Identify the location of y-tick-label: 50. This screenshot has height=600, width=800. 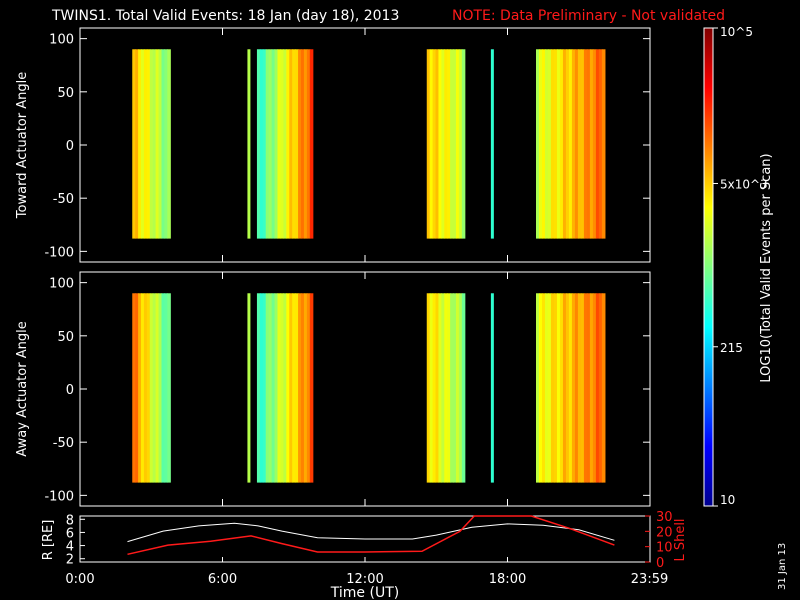
(65, 93).